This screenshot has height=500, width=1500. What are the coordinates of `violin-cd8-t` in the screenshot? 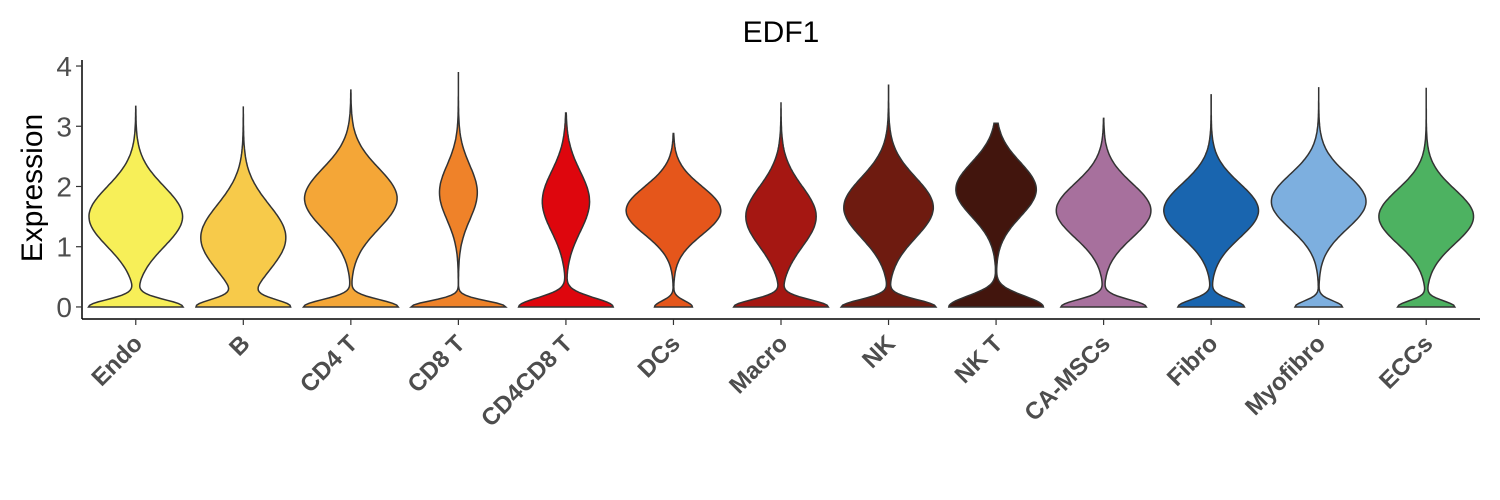 It's located at (458, 190).